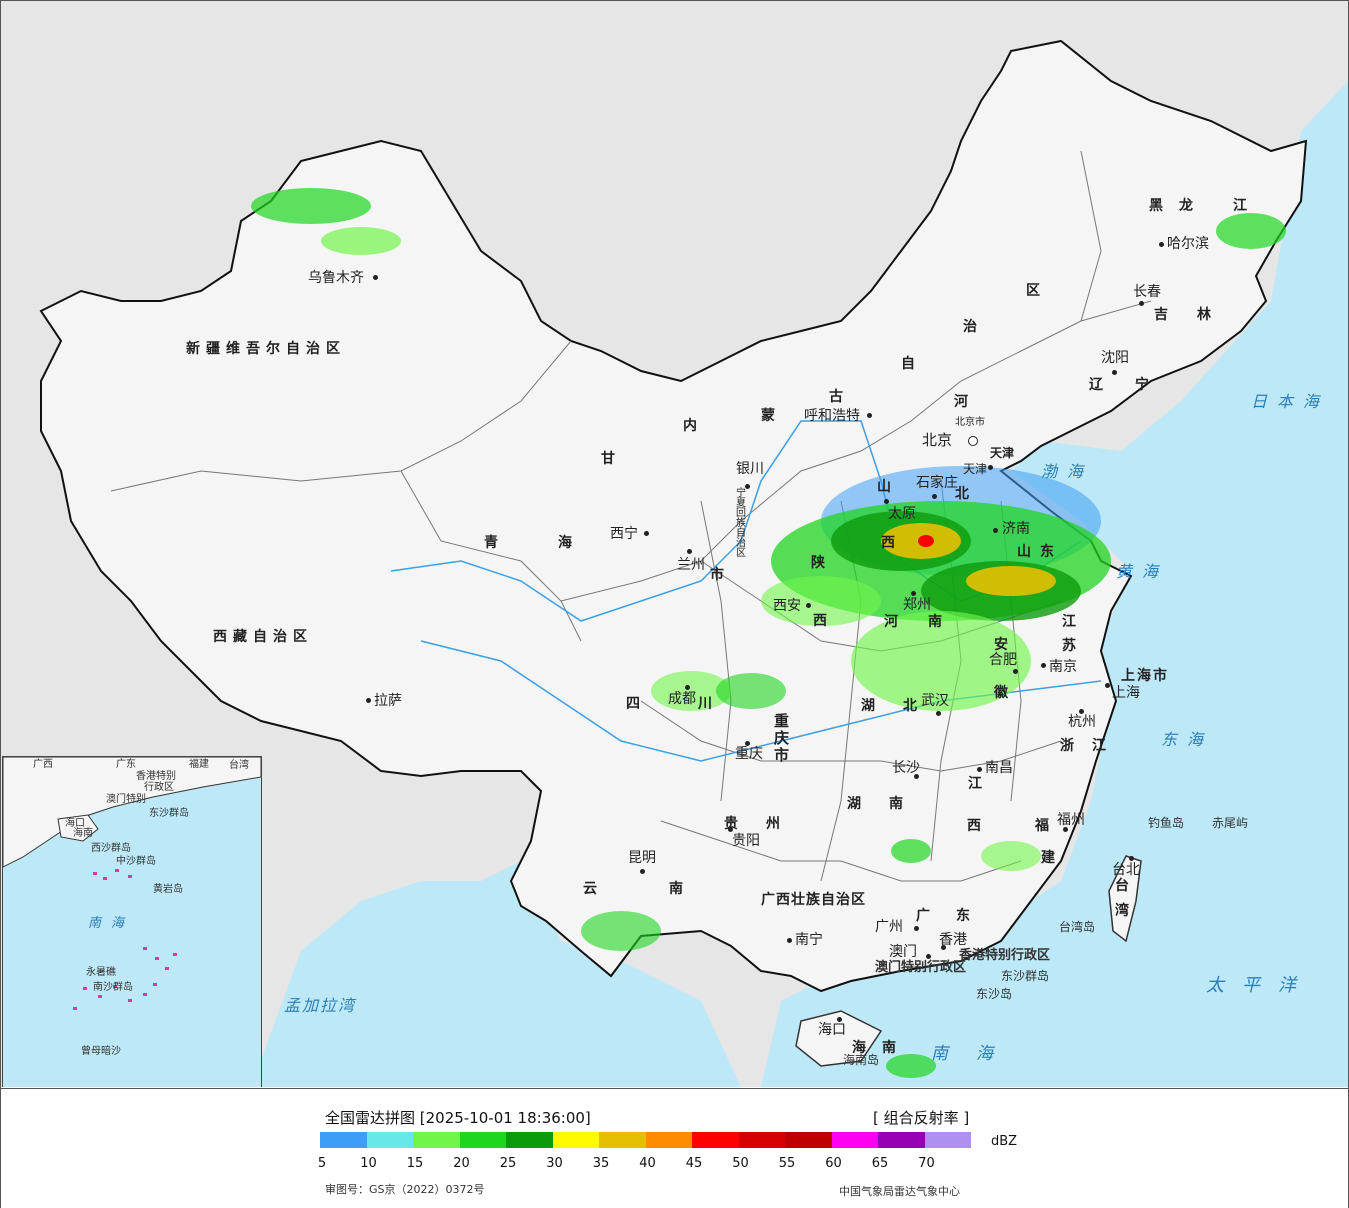 The height and width of the screenshot is (1208, 1349). What do you see at coordinates (322, 1163) in the screenshot?
I see `tick-label: 5` at bounding box center [322, 1163].